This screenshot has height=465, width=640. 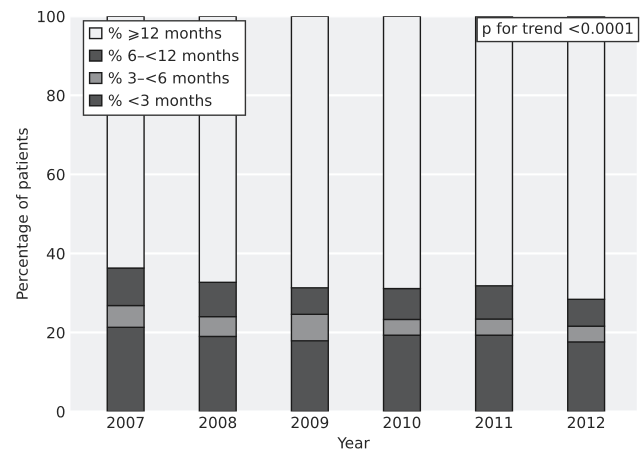 I want to click on y-axis-title: Percentage of patients, so click(x=23, y=213).